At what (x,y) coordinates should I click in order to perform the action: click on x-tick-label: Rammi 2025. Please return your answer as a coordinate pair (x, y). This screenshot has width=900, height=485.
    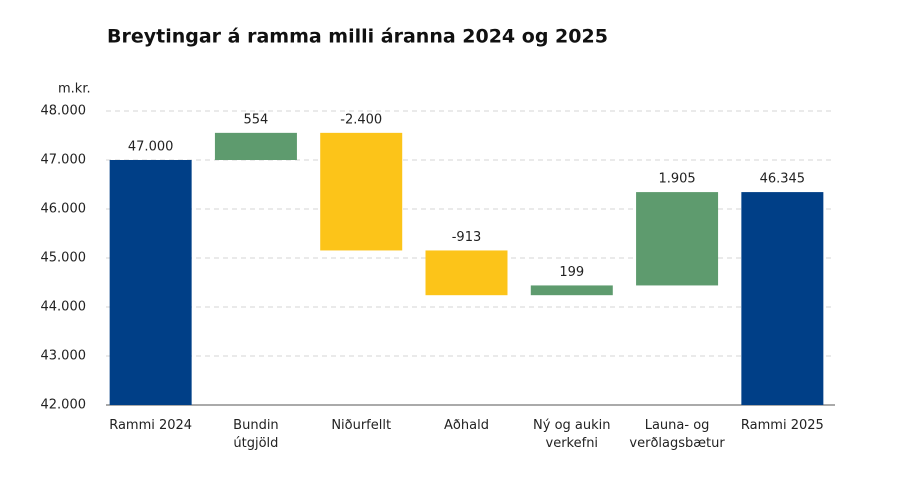
    Looking at the image, I should click on (782, 425).